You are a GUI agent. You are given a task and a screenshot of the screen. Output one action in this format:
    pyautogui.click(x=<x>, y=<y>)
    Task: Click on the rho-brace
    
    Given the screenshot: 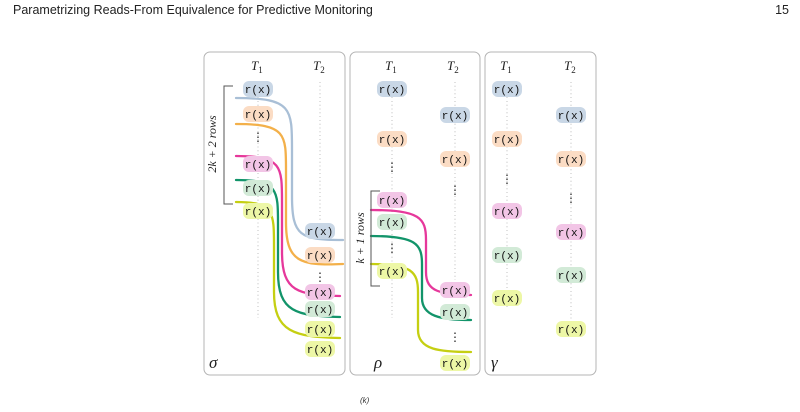 What is the action you would take?
    pyautogui.click(x=375, y=238)
    